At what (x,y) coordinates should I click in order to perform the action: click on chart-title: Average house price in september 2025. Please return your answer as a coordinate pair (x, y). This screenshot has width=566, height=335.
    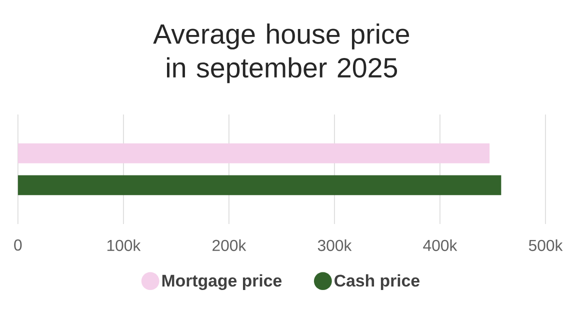
    Looking at the image, I should click on (281, 53).